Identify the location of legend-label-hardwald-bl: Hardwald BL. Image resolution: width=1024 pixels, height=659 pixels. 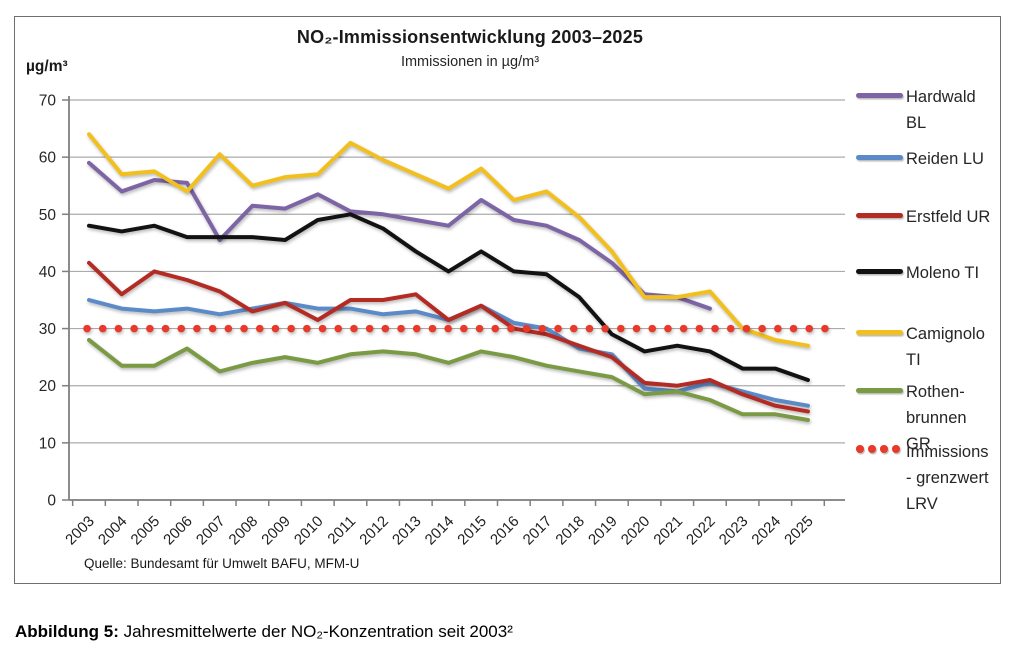
(941, 110).